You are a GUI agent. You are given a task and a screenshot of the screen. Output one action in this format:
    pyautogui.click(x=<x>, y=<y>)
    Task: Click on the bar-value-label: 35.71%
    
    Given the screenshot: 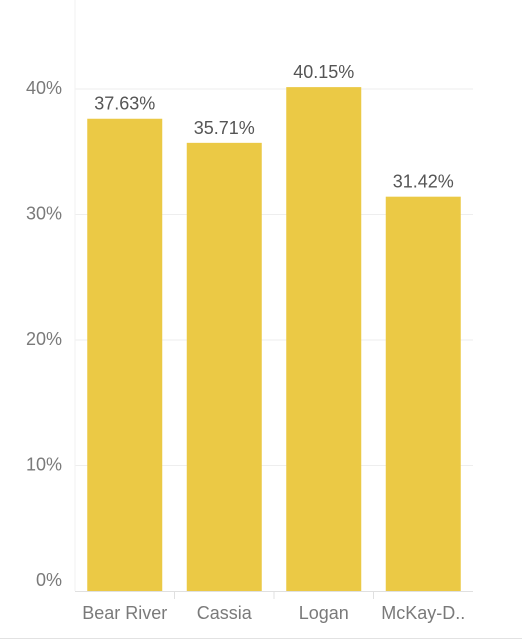 What is the action you would take?
    pyautogui.click(x=224, y=128)
    